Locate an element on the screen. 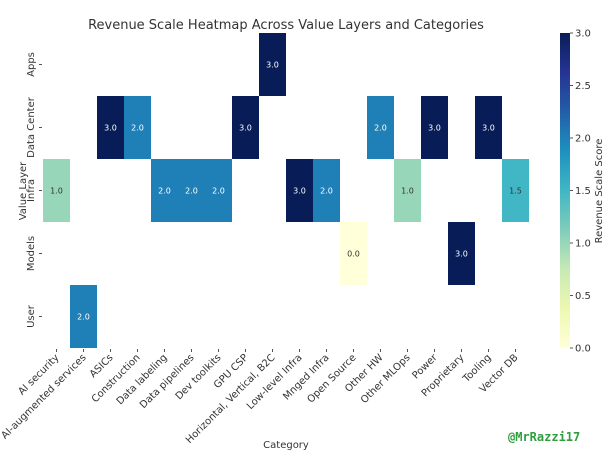 Image resolution: width=615 pixels, height=461 pixels. x-axis-label: Category is located at coordinates (286, 445).